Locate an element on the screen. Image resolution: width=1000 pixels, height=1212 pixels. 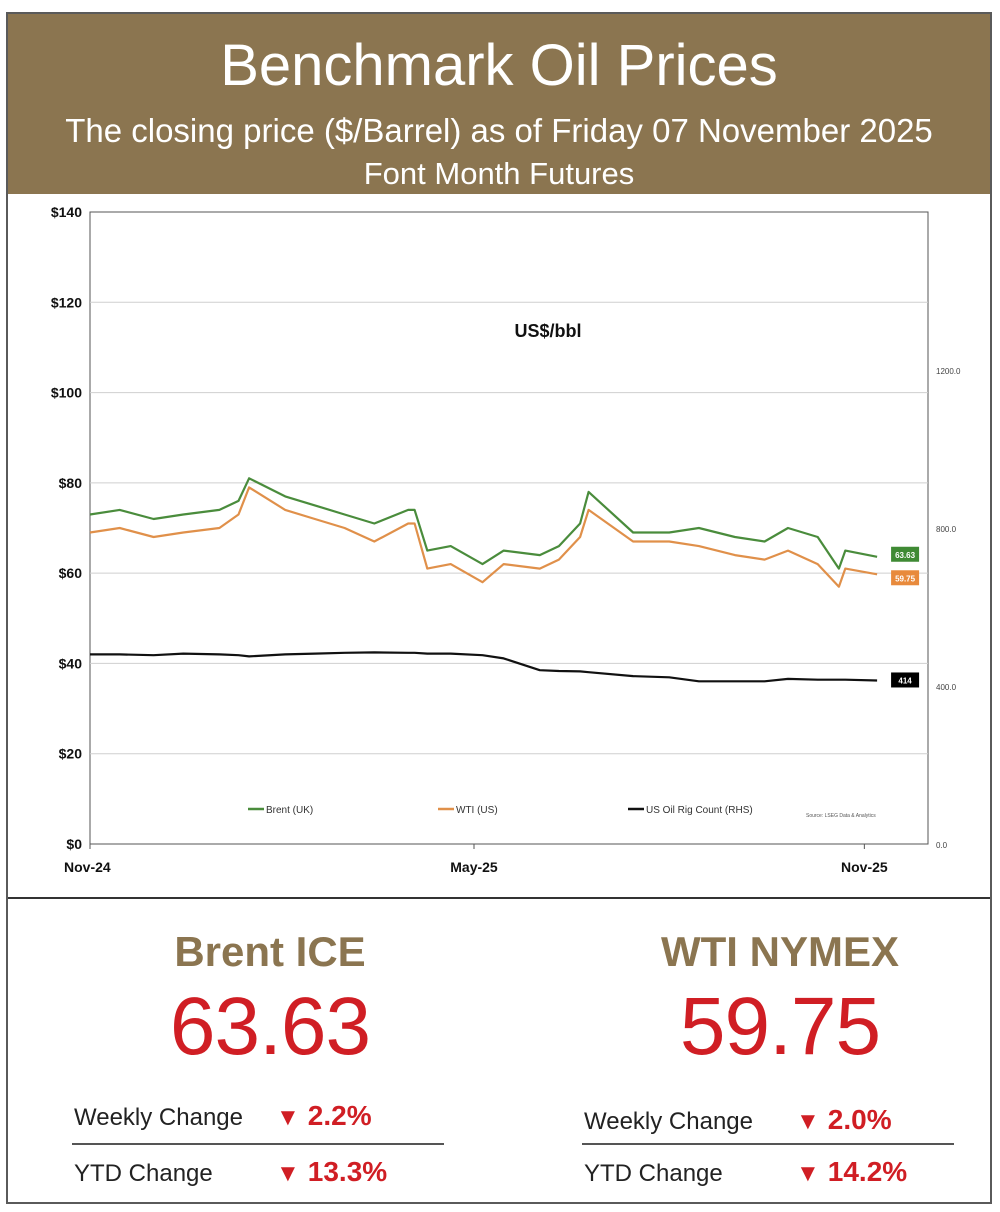
wti-name: WTI NYMEX is located at coordinates (780, 951).